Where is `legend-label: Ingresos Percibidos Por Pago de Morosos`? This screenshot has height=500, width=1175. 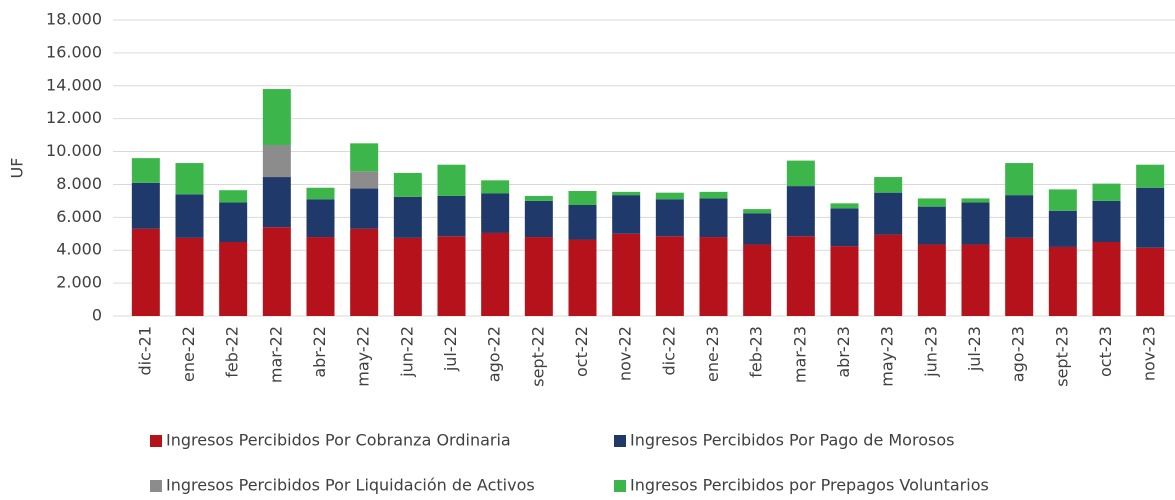
legend-label: Ingresos Percibidos Por Pago de Morosos is located at coordinates (792, 440).